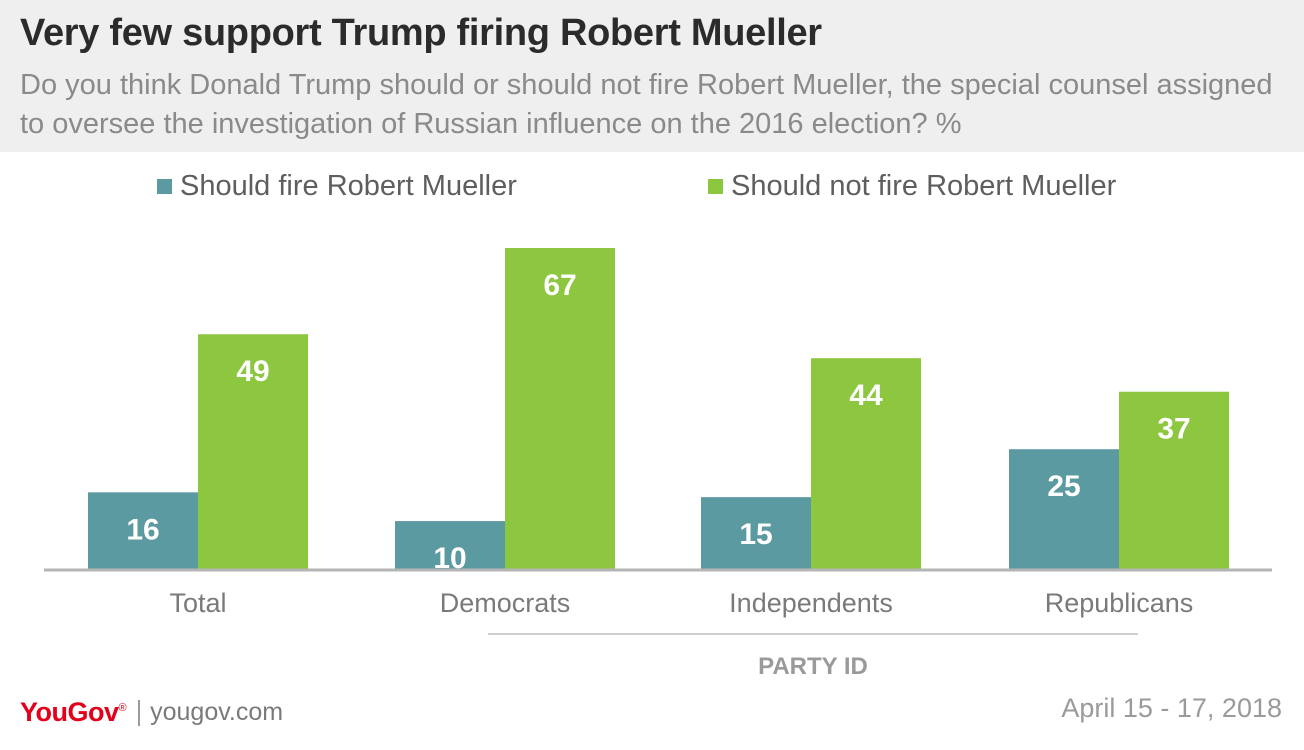  Describe the element at coordinates (450, 545) in the screenshot. I see `bar-fire-democrats` at that location.